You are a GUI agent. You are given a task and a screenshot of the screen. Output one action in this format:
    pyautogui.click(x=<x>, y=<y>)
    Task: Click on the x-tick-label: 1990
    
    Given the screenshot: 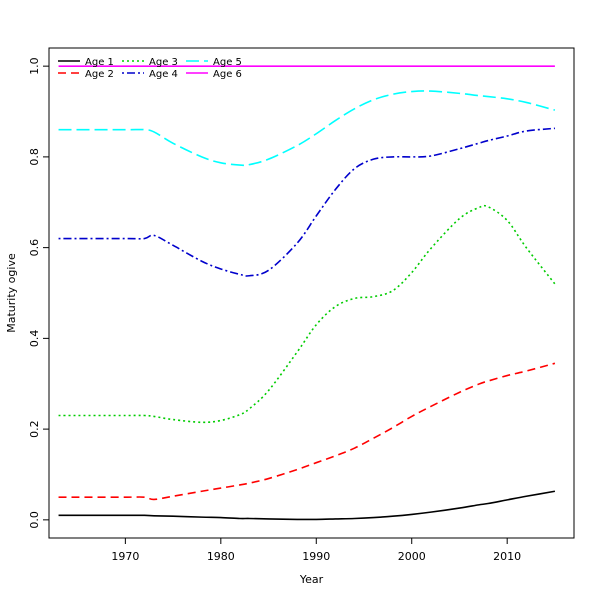 What is the action you would take?
    pyautogui.click(x=316, y=556)
    